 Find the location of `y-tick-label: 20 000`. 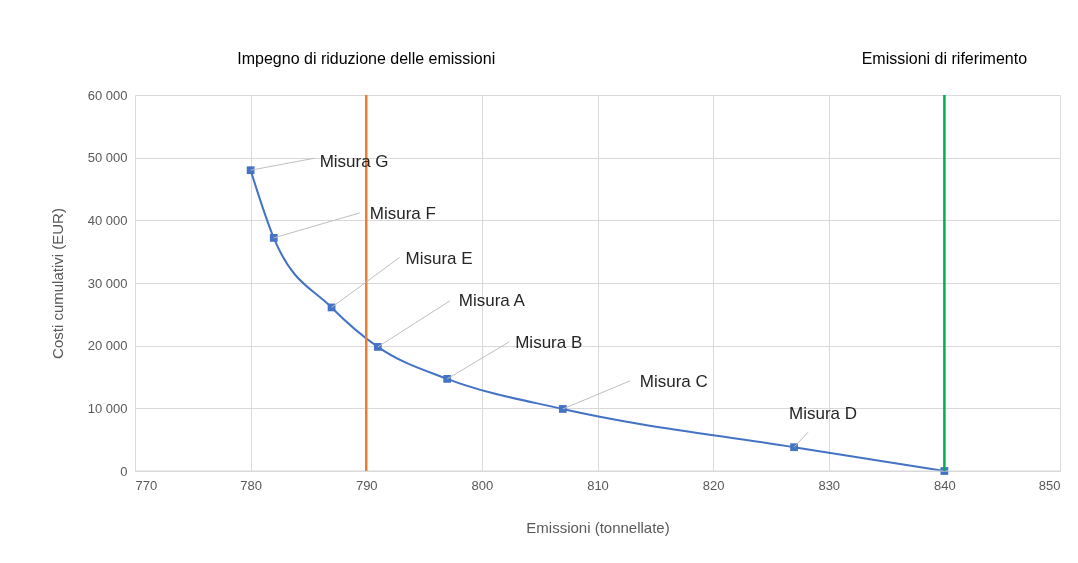

y-tick-label: 20 000 is located at coordinates (107, 346).